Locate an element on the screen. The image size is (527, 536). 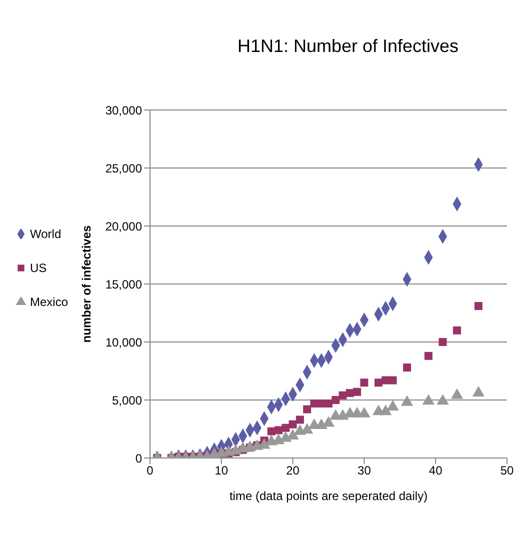
x-tick-label: 30 is located at coordinates (365, 471).